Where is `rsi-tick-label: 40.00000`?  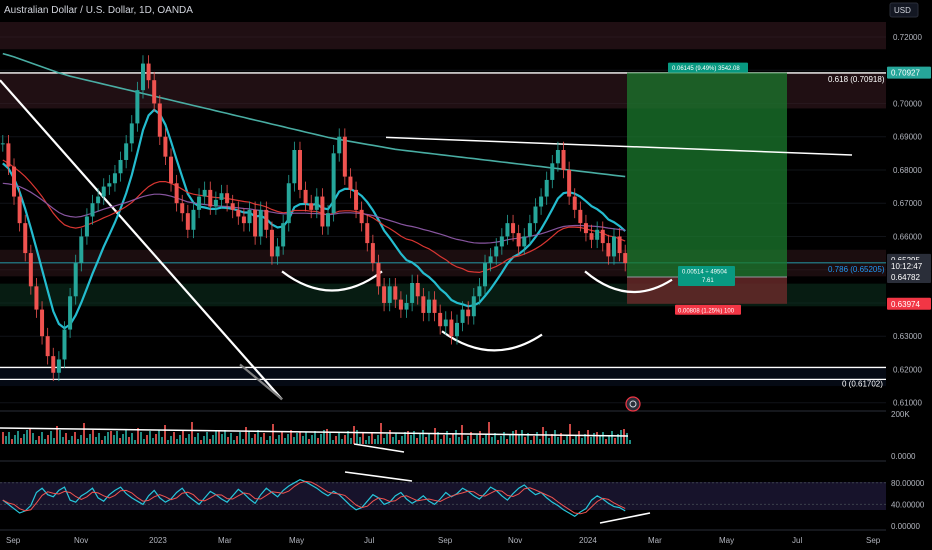
rsi-tick-label: 40.00000 is located at coordinates (908, 504).